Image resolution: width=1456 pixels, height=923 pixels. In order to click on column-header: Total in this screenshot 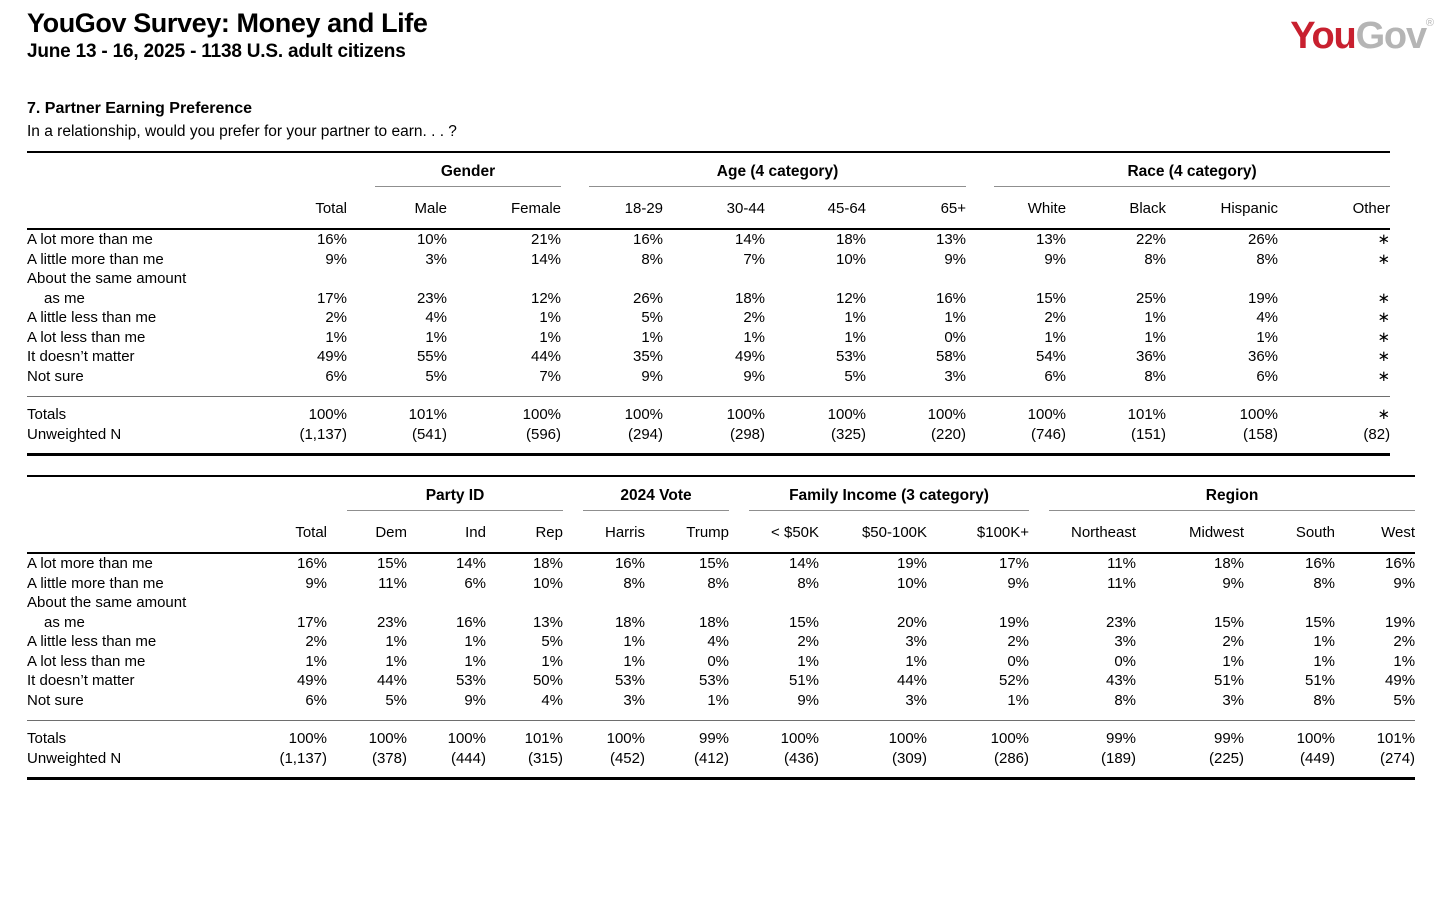, I will do `click(292, 208)`.